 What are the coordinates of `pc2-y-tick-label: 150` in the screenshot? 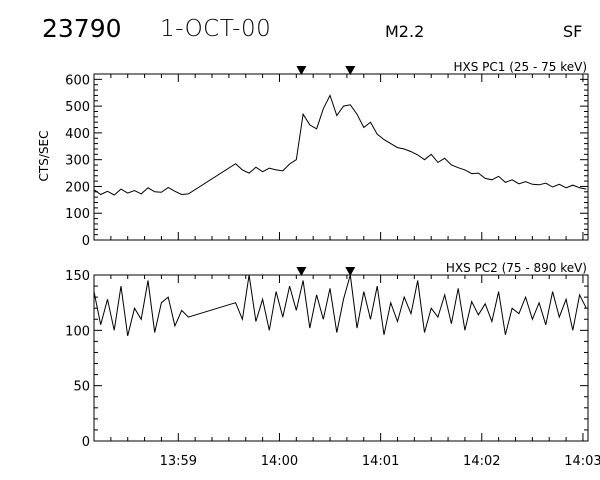 It's located at (77, 276).